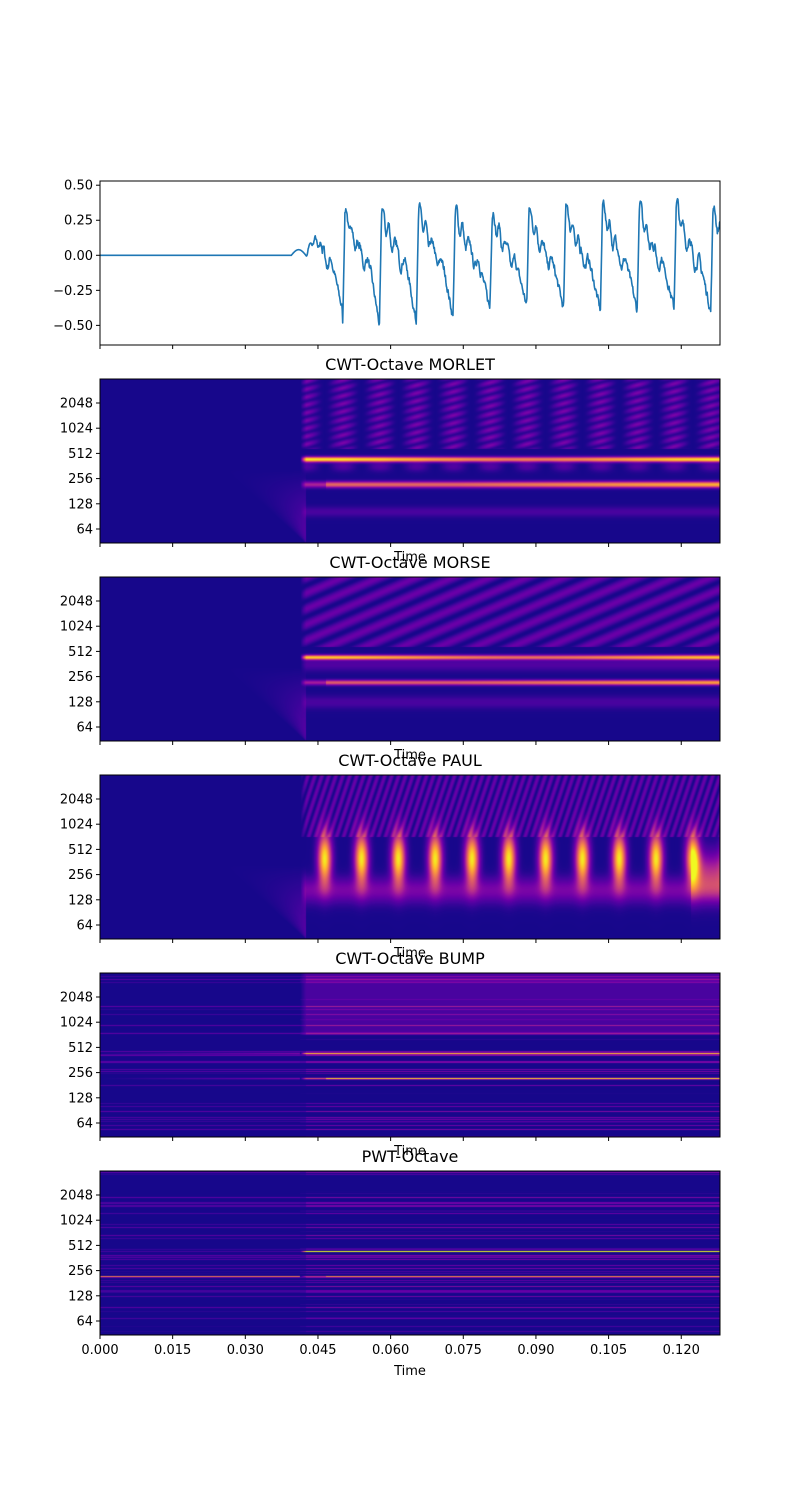 This screenshot has width=800, height=1500. Describe the element at coordinates (410, 261) in the screenshot. I see `waveform-line` at that location.